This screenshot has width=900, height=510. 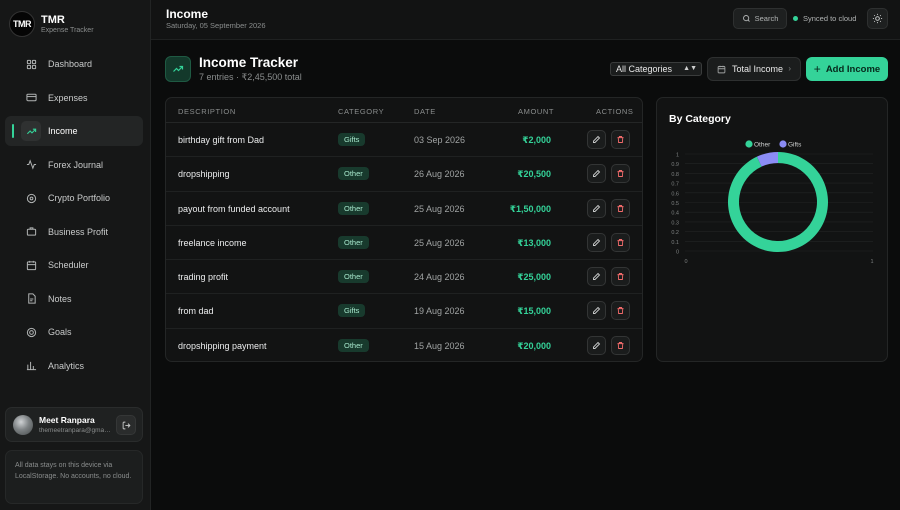 What do you see at coordinates (79, 198) in the screenshot?
I see `sidebar-item-label: Crypto Portfolio` at bounding box center [79, 198].